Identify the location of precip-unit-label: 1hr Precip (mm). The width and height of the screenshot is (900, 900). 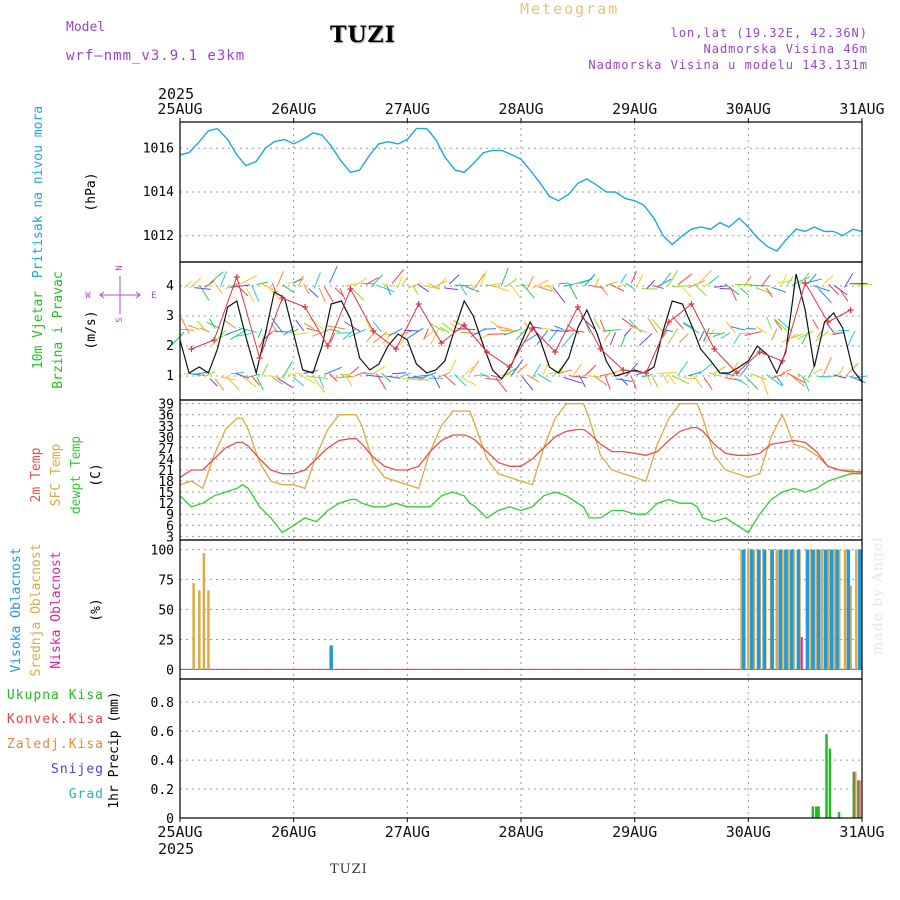
(114, 749).